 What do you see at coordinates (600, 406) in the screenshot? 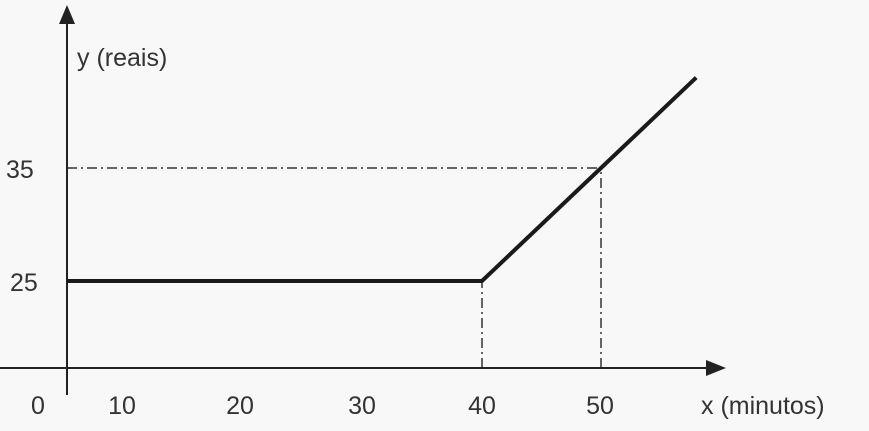
I see `x-tick-label: 50` at bounding box center [600, 406].